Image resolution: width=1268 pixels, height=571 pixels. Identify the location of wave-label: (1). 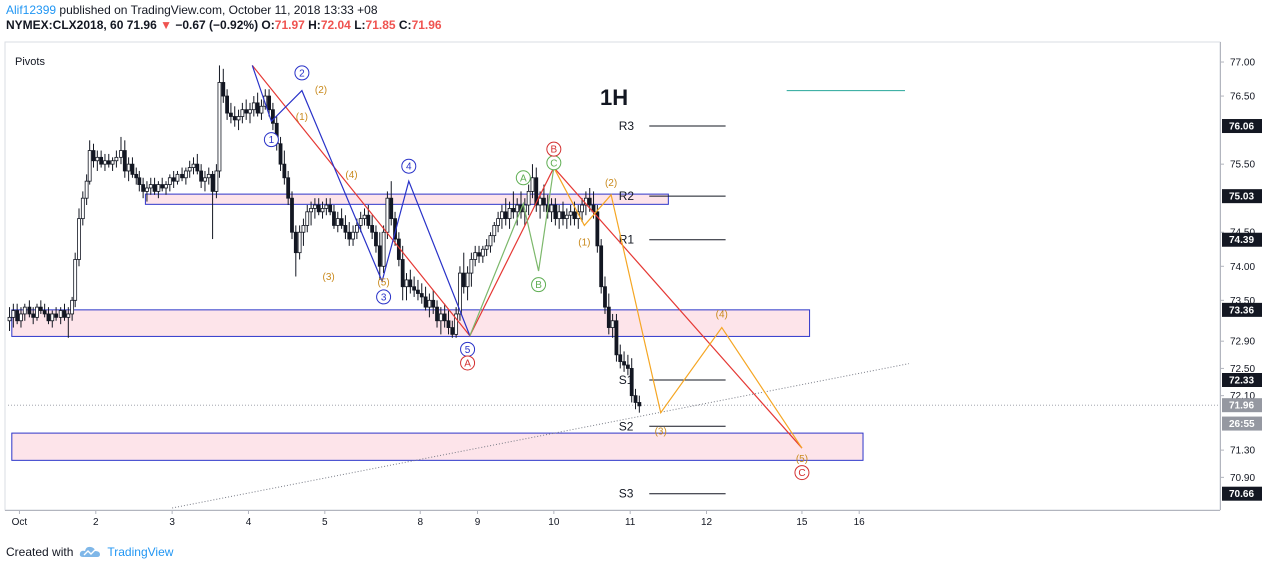
(584, 242).